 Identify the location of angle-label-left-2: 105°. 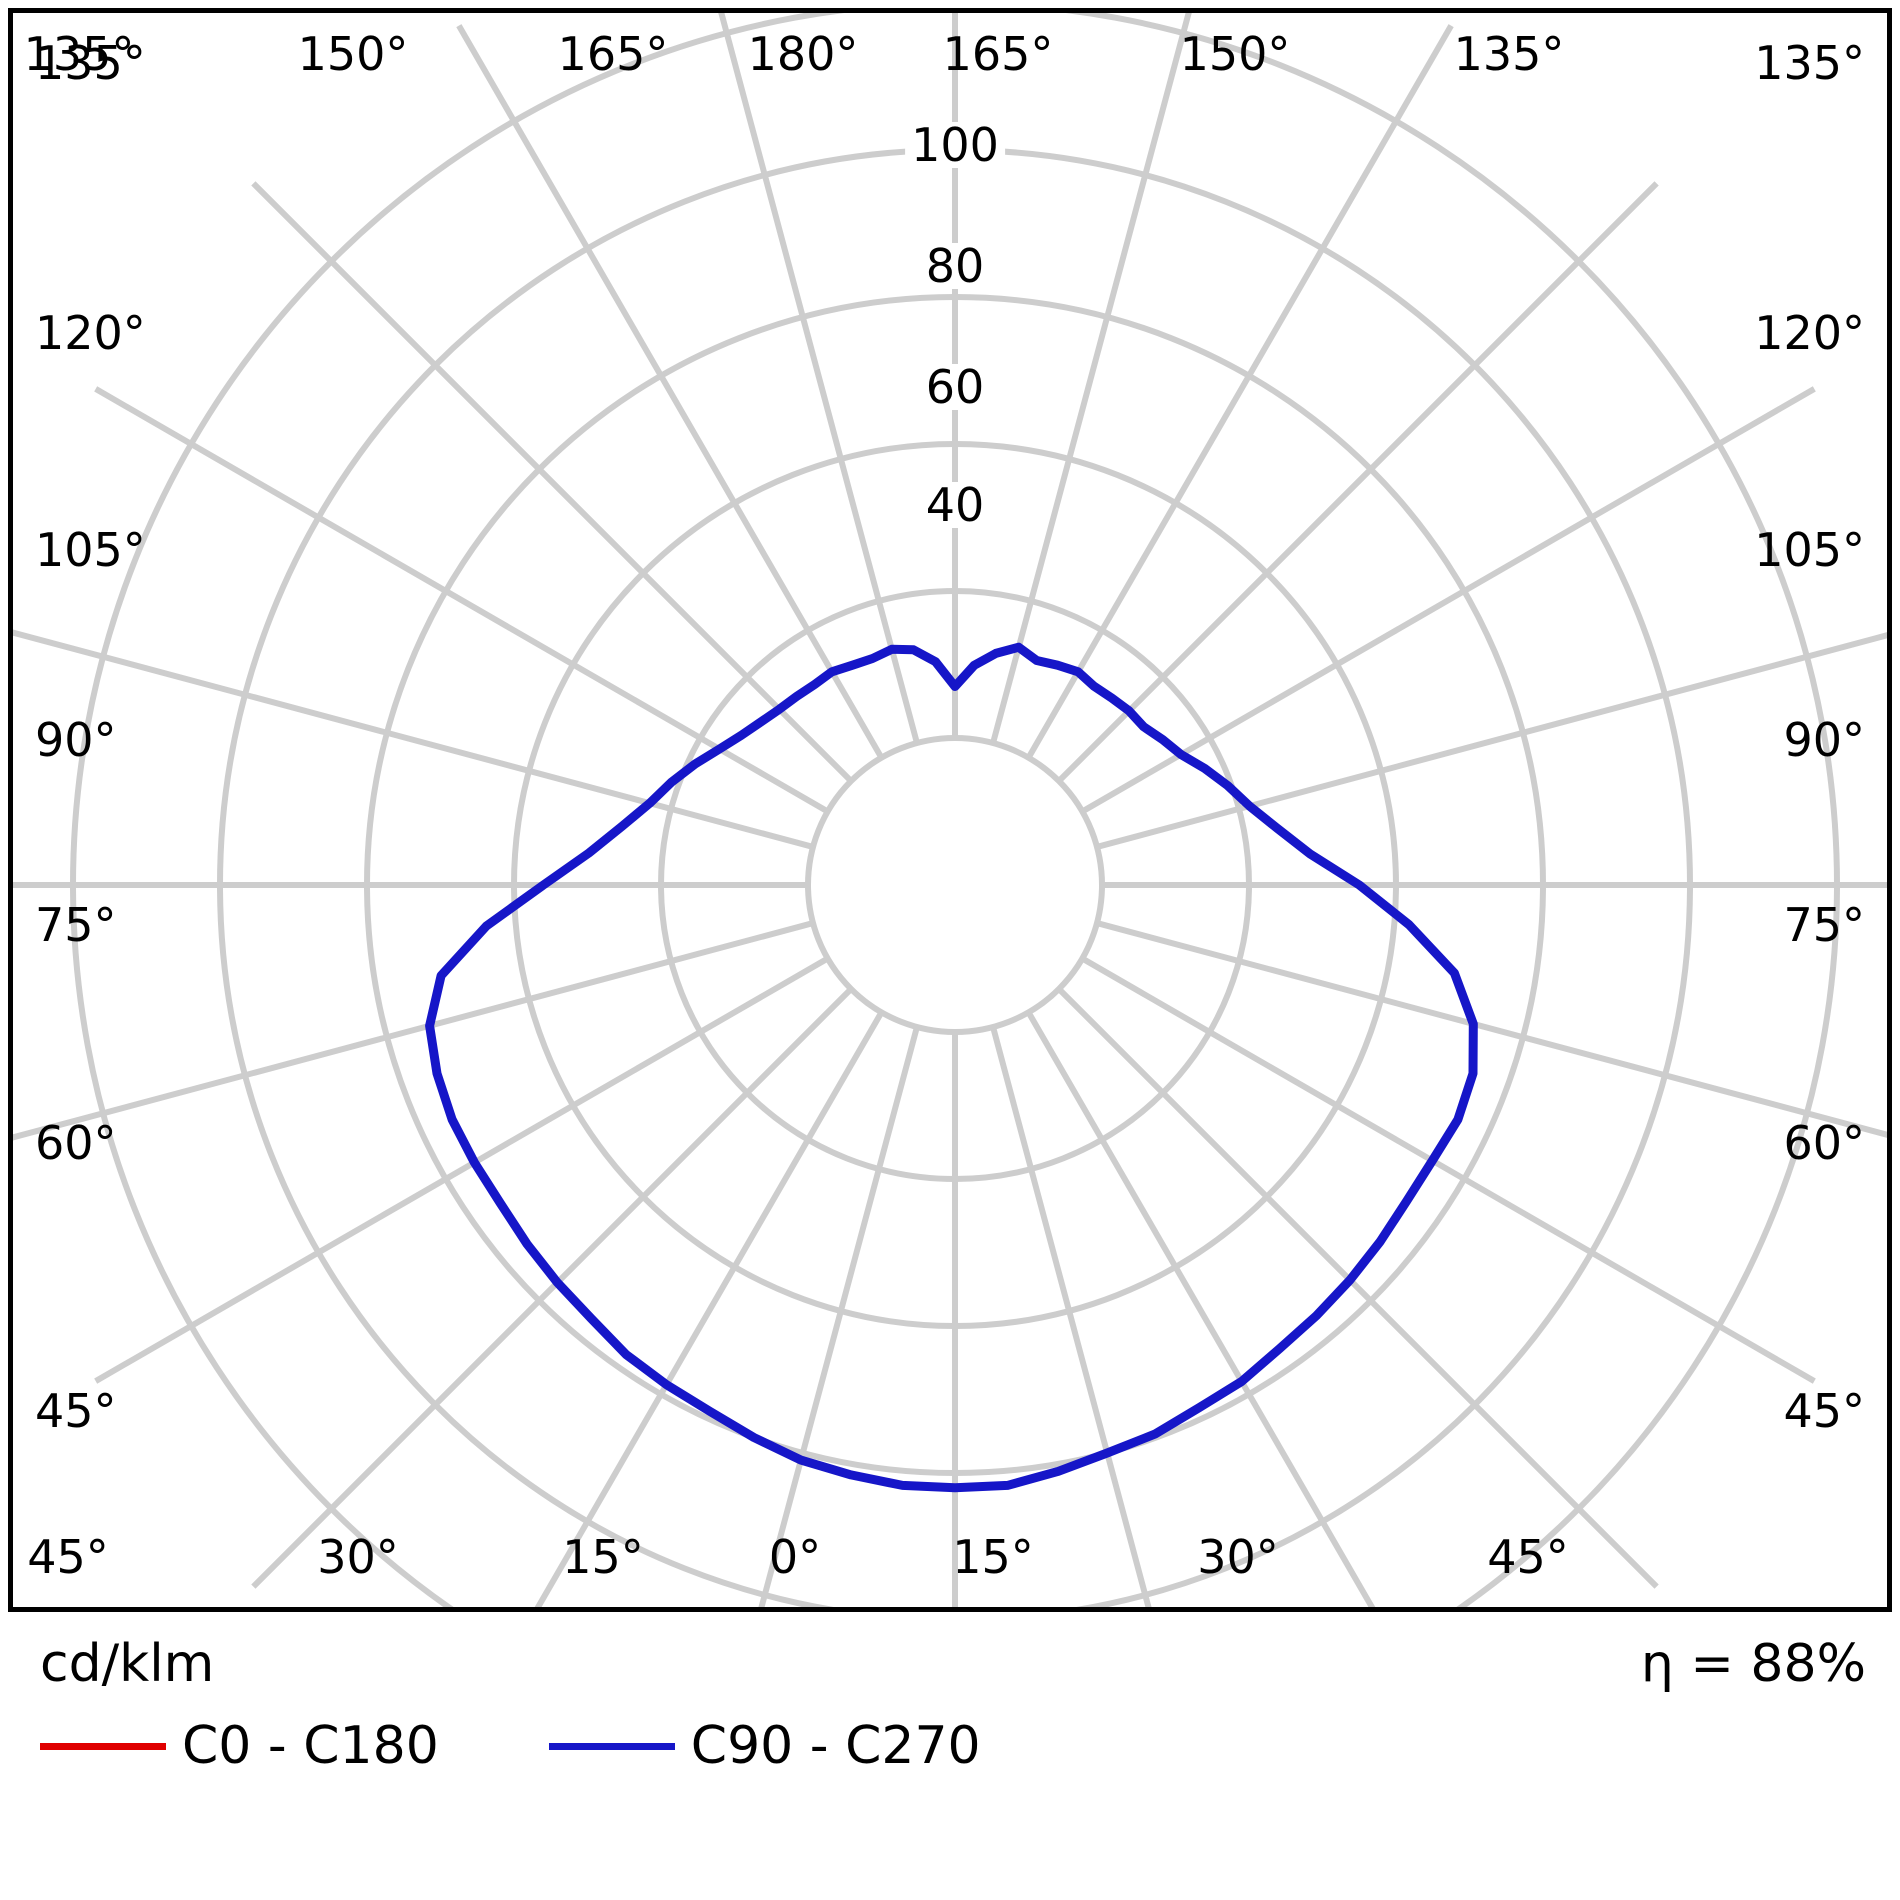
(90, 550).